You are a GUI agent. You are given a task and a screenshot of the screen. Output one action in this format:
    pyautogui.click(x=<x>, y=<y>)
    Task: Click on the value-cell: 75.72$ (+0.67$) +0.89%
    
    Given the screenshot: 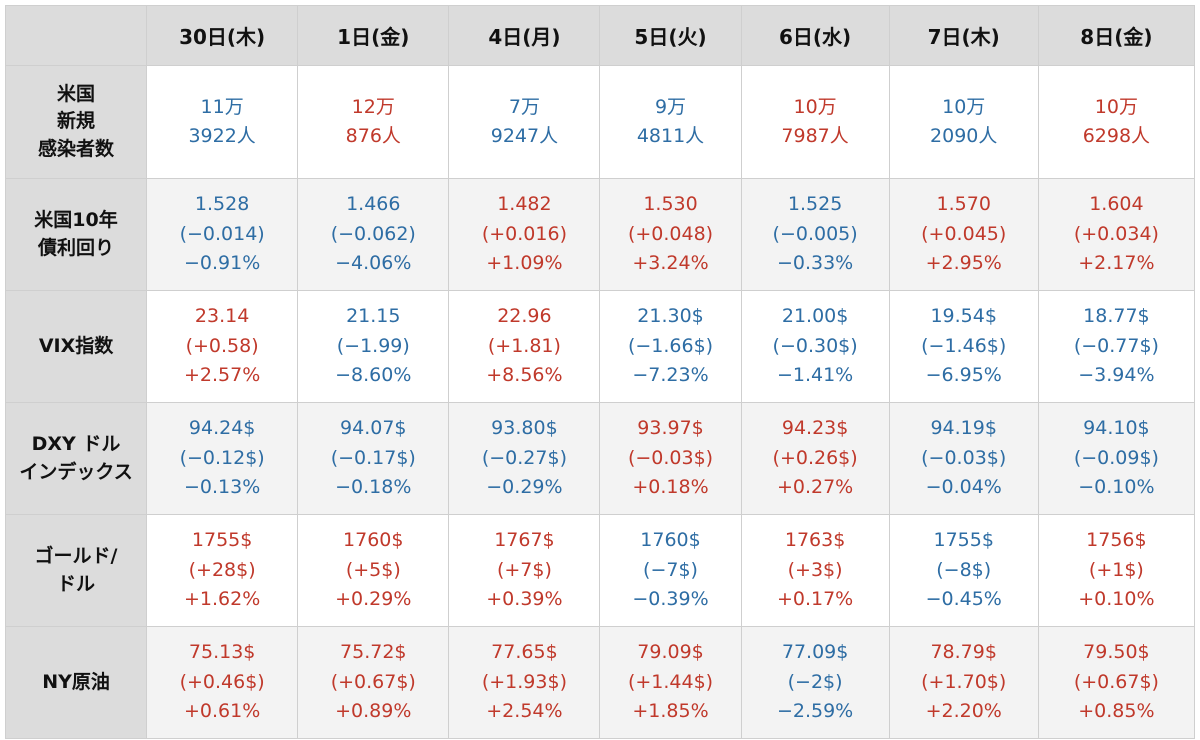 What is the action you would take?
    pyautogui.click(x=373, y=682)
    